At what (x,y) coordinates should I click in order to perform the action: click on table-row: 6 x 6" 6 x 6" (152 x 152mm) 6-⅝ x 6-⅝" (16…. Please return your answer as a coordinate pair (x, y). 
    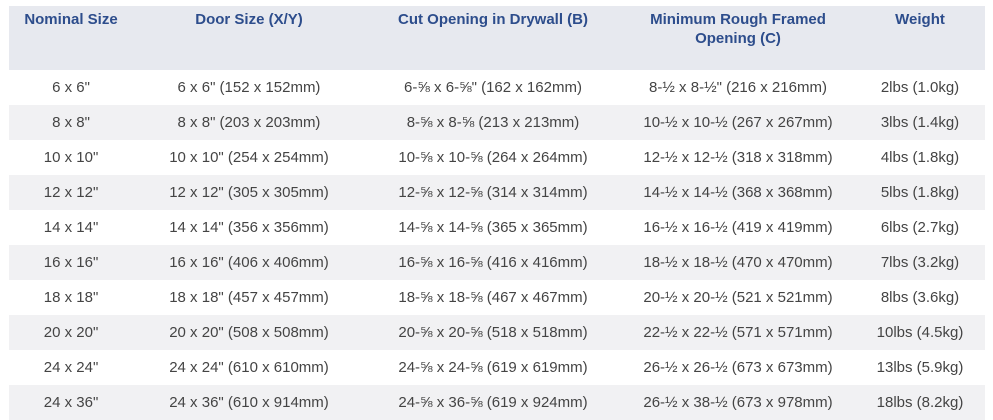
    Looking at the image, I should click on (497, 87).